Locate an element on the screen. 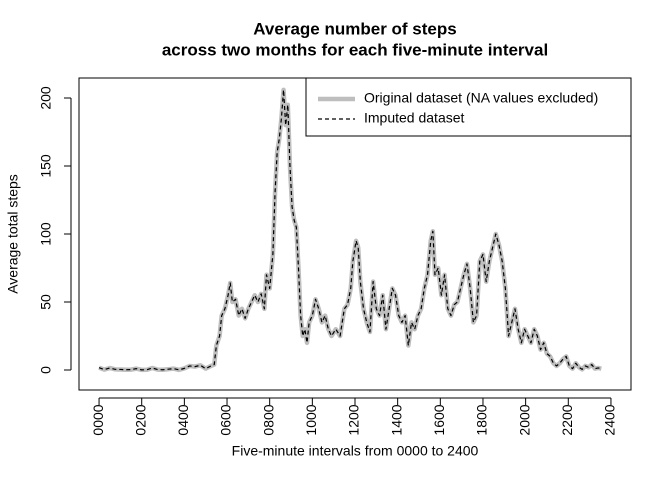  chart-title: Average number of steps is located at coordinates (354, 28).